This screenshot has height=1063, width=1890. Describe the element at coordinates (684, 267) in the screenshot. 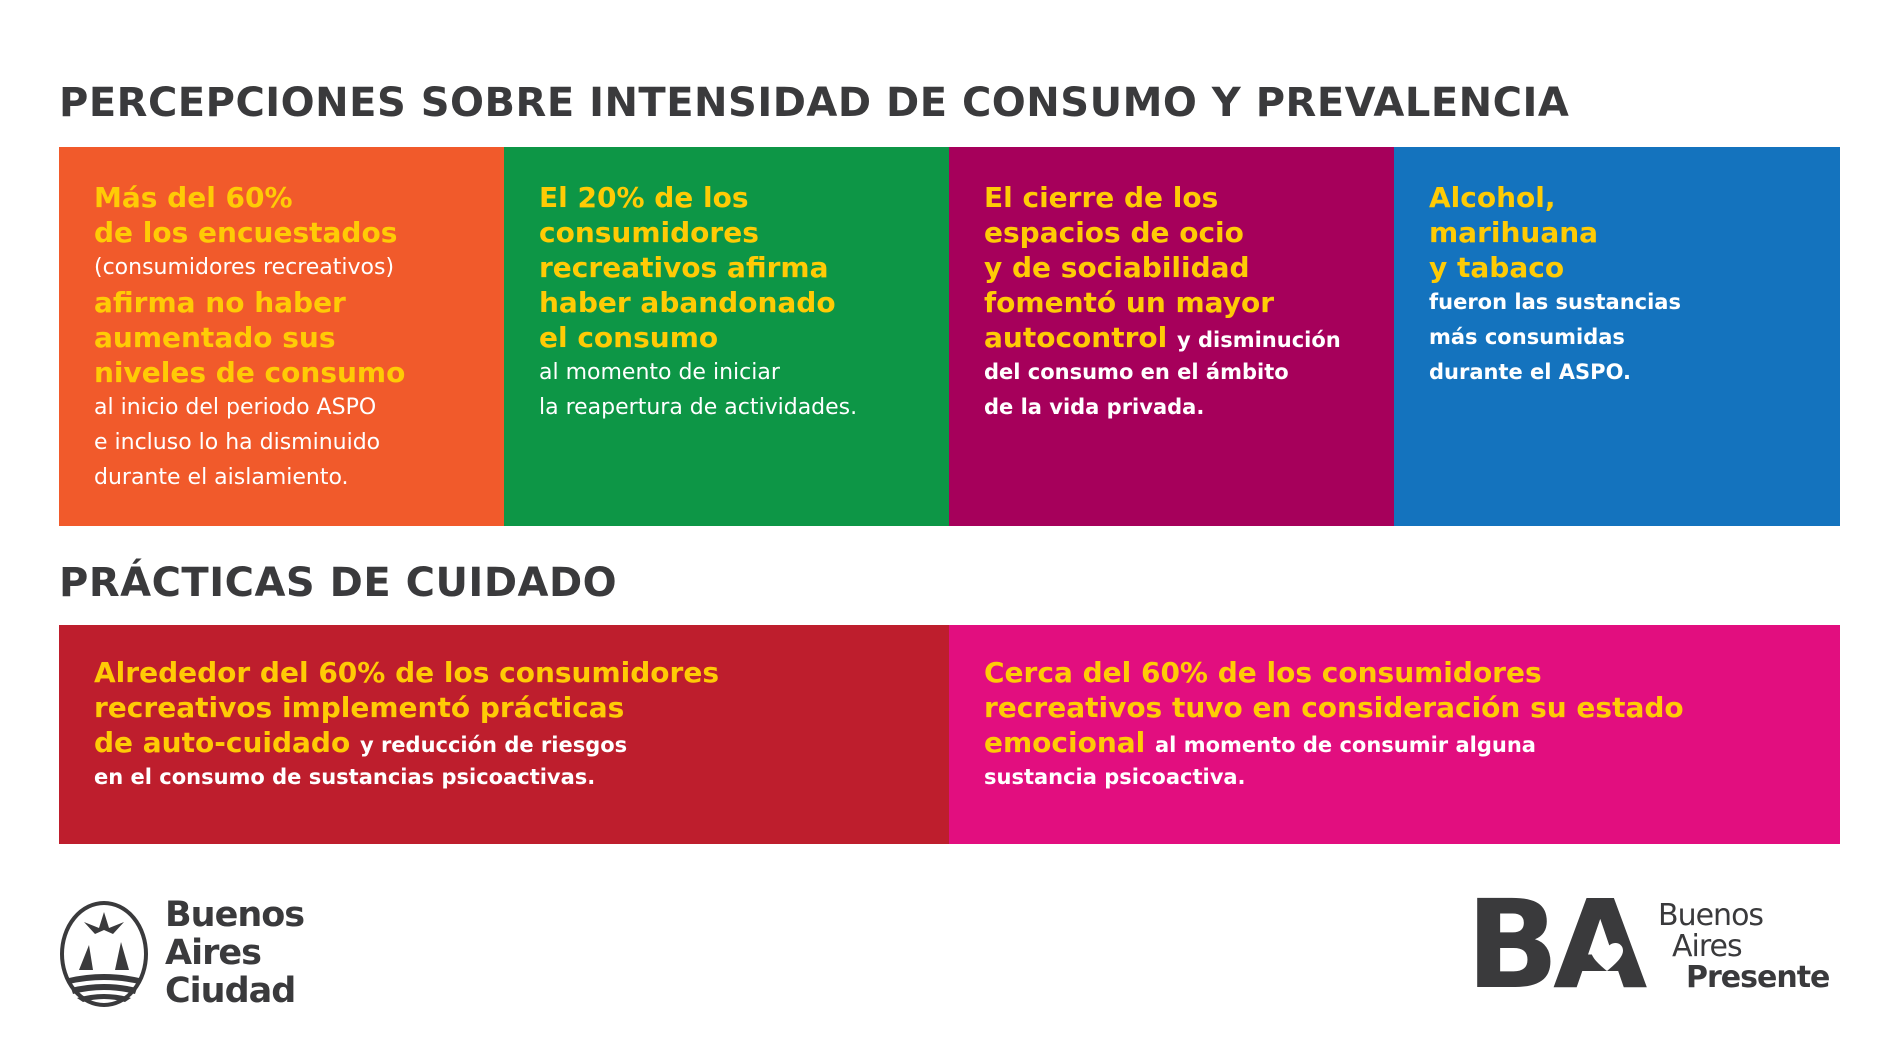

I see `highlight-text: recreativos afirma` at that location.